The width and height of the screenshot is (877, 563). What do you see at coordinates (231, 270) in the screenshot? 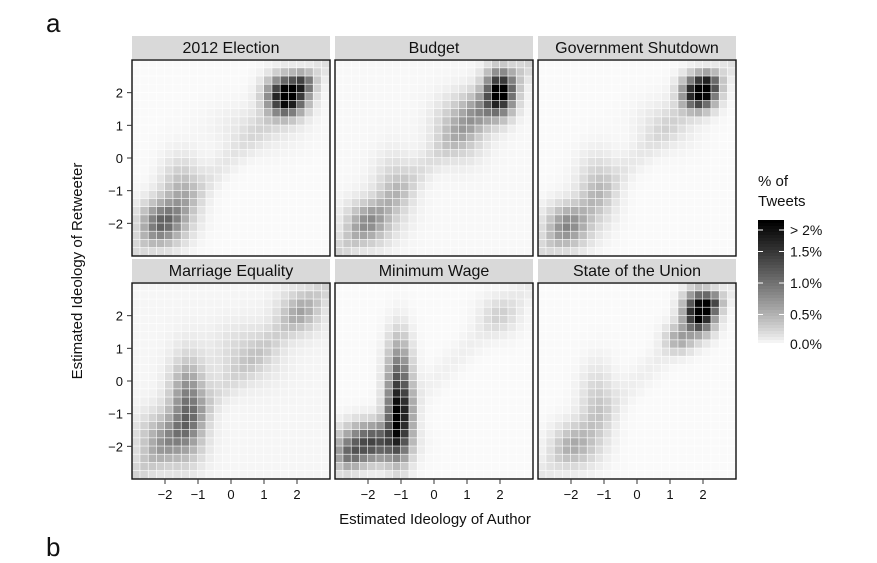
I see `facet-strip` at bounding box center [231, 270].